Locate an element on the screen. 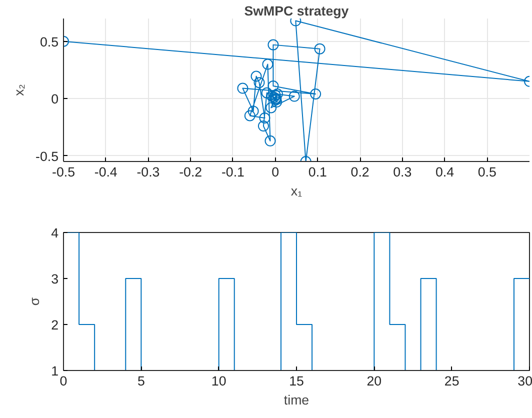  y-axis-title: x₂ is located at coordinates (19, 90).